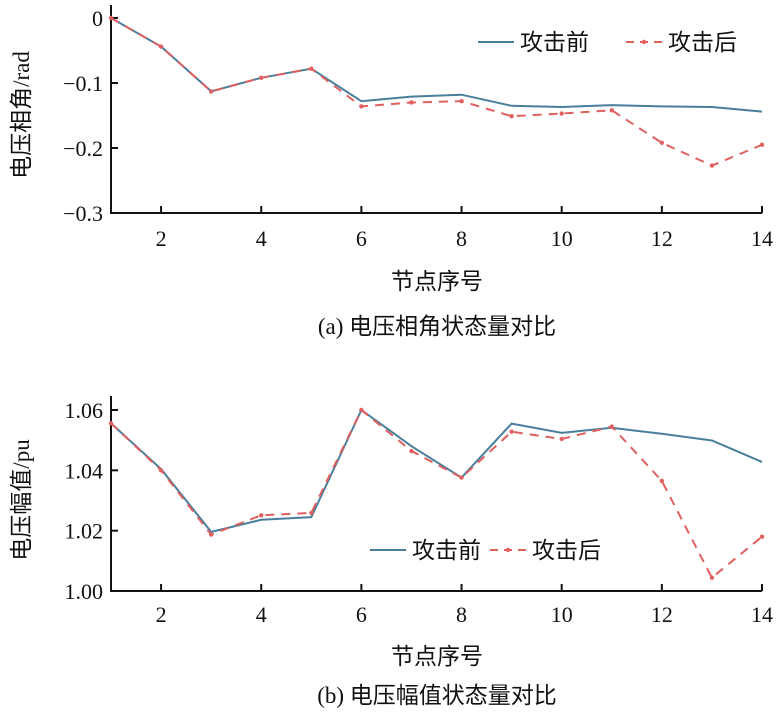  What do you see at coordinates (83, 213) in the screenshot?
I see `y-tick-label: −0.3` at bounding box center [83, 213].